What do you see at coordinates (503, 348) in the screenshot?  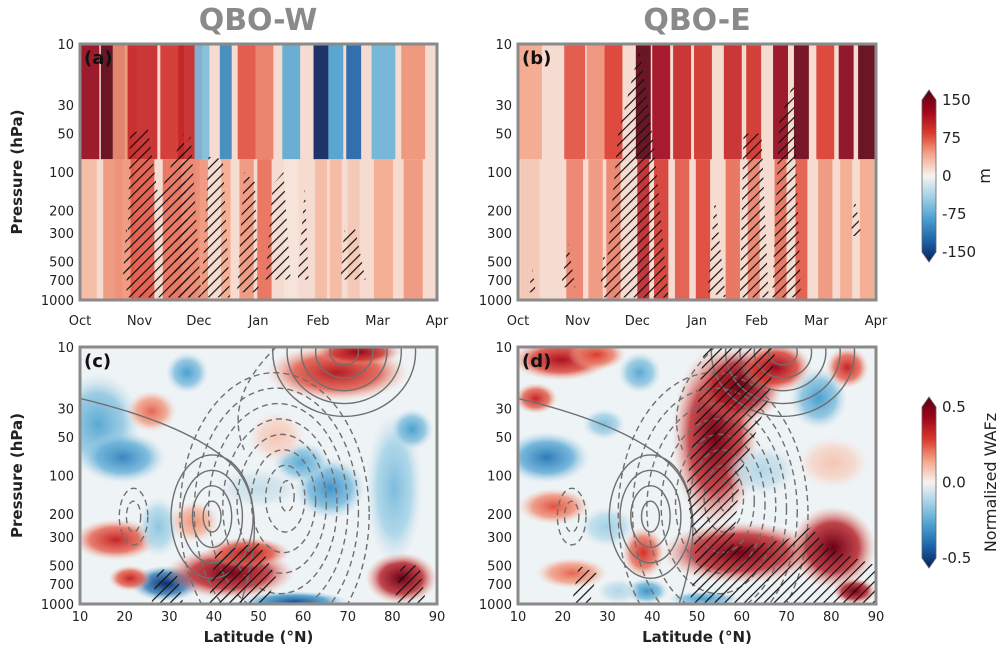 I see `y-tick-label: 10` at bounding box center [503, 348].